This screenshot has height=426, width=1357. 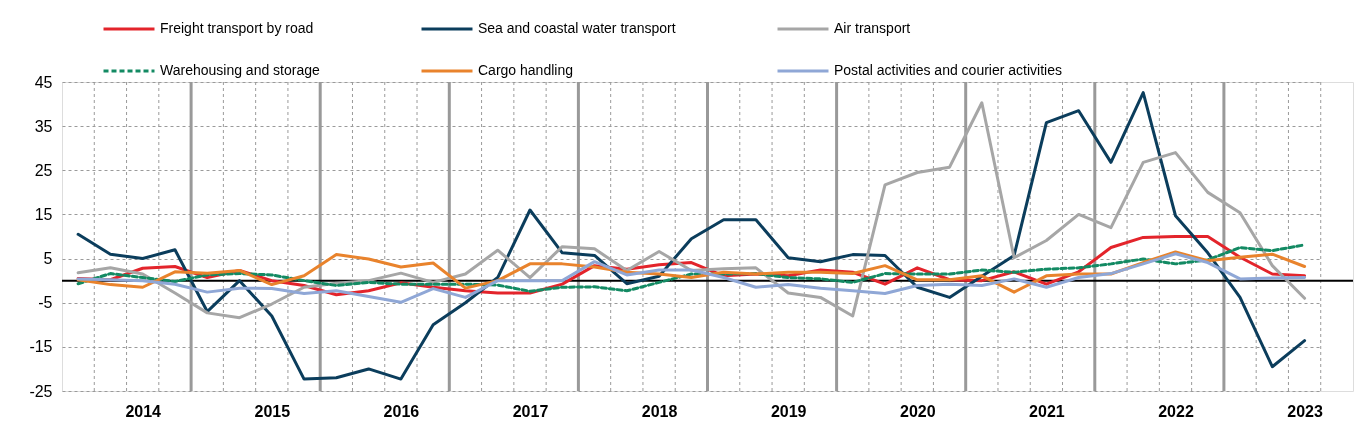 What do you see at coordinates (41, 347) in the screenshot?
I see `y-tick-label: -15` at bounding box center [41, 347].